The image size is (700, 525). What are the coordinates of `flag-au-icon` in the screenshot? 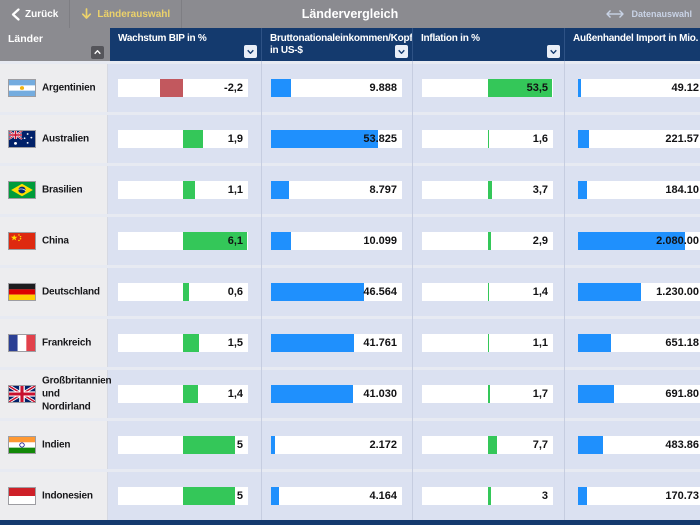 It's located at (22, 139).